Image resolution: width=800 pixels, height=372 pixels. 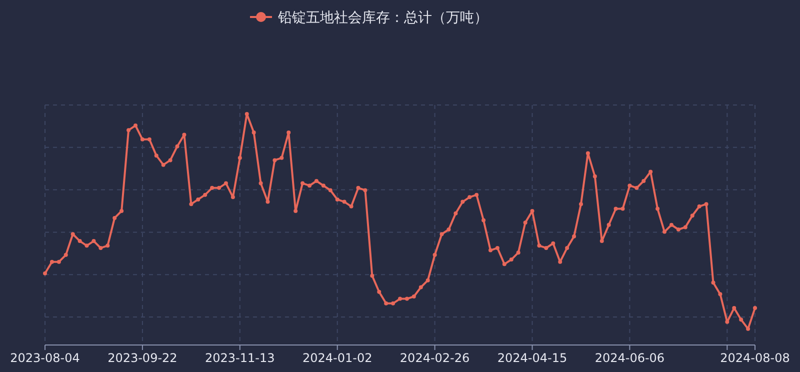 What do you see at coordinates (532, 358) in the screenshot?
I see `x-tick-label: 2024-04-15` at bounding box center [532, 358].